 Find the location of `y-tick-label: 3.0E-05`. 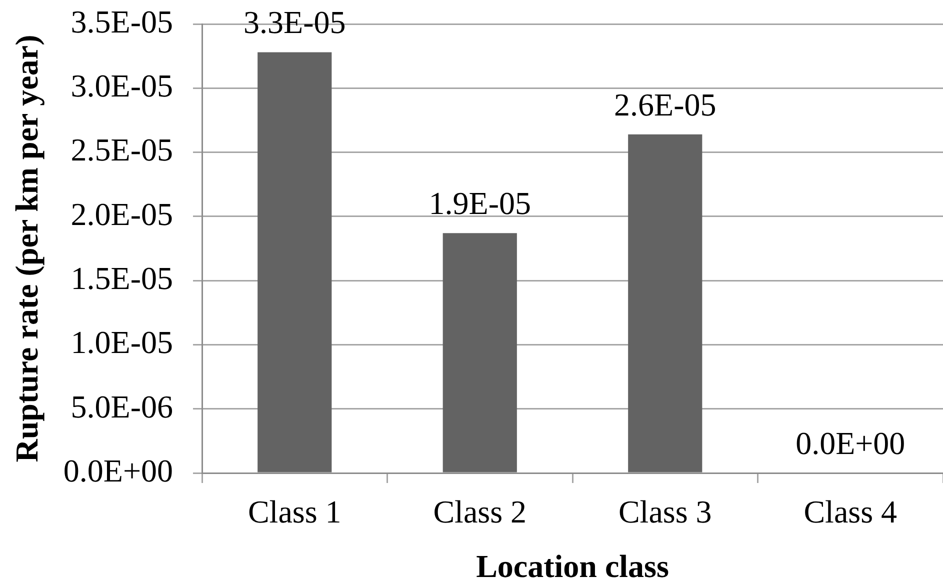

y-tick-label: 3.0E-05 is located at coordinates (121, 86).